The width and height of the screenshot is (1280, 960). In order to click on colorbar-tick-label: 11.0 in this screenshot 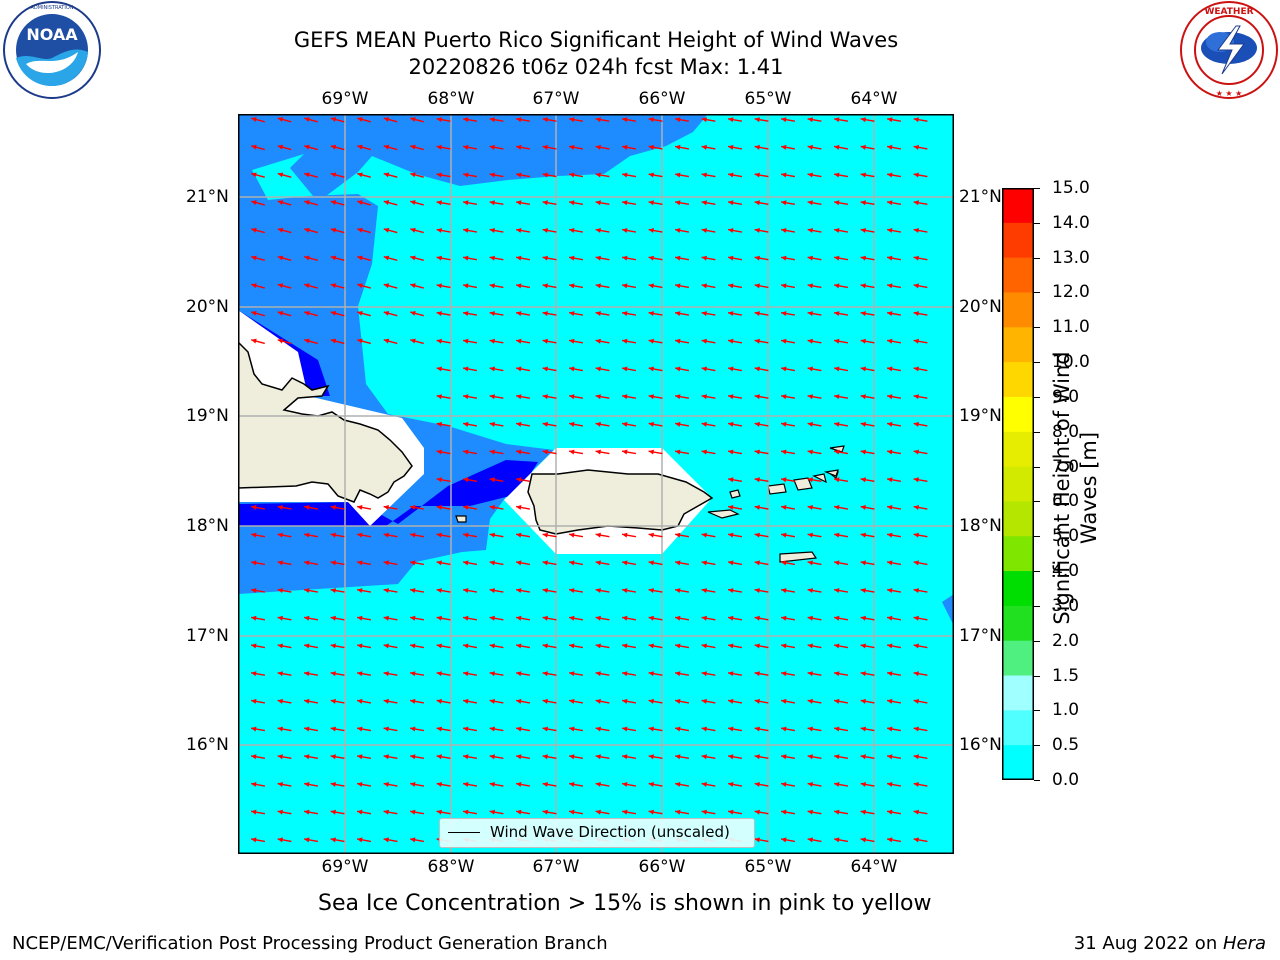, I will do `click(1071, 327)`.